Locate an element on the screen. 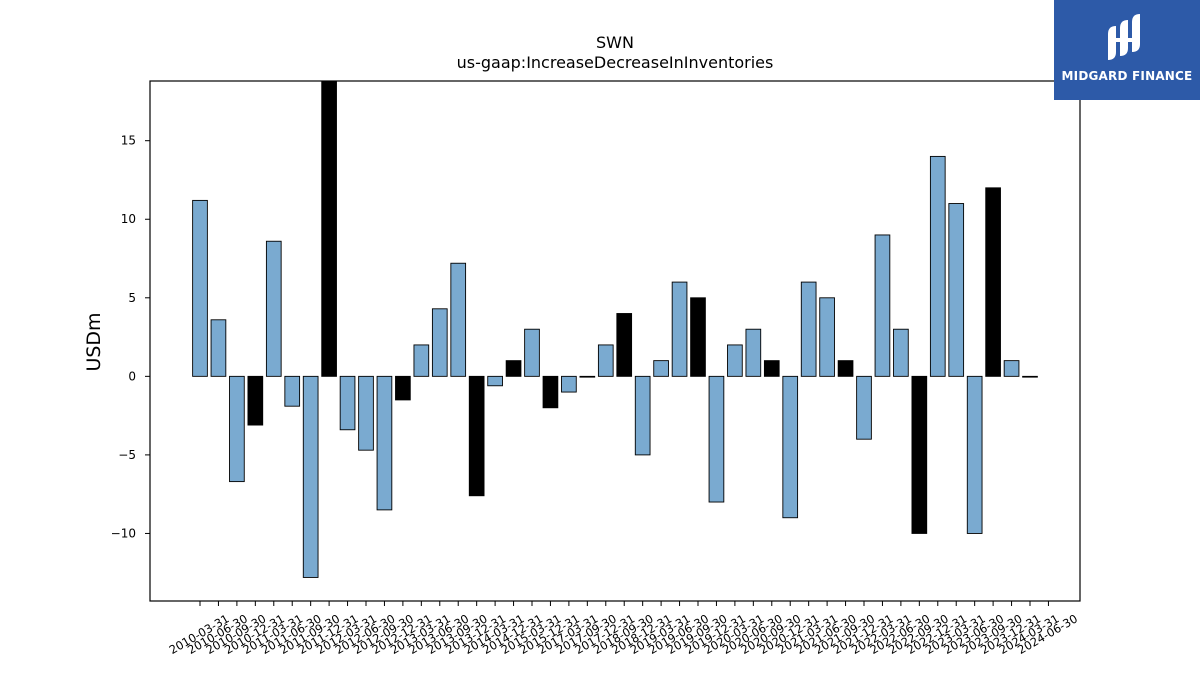 This screenshot has width=1200, height=675. y-tick-label: 15 is located at coordinates (128, 141).